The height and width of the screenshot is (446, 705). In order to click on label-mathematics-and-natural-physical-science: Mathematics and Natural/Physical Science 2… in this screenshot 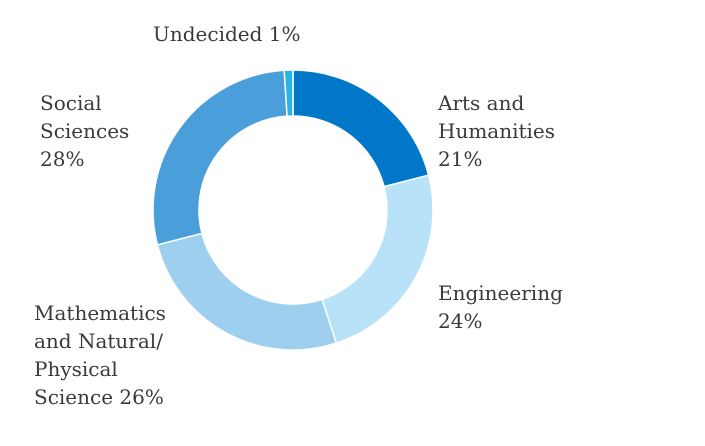, I will do `click(100, 355)`.